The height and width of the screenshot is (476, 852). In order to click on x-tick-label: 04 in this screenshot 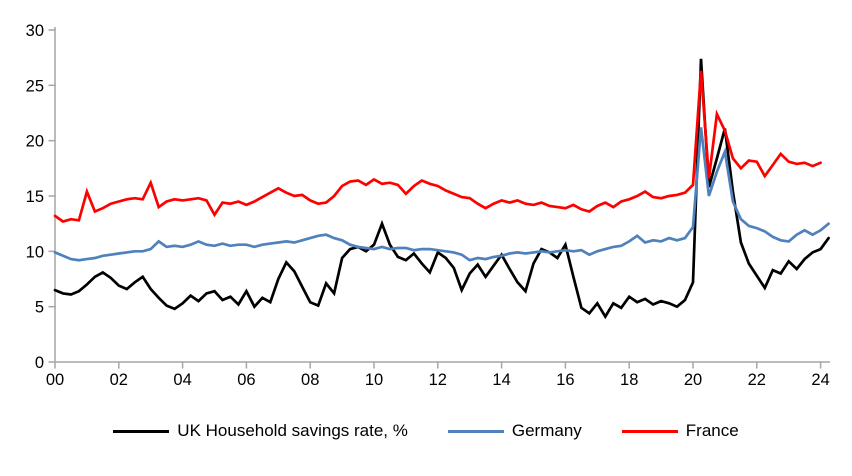, I will do `click(182, 380)`.